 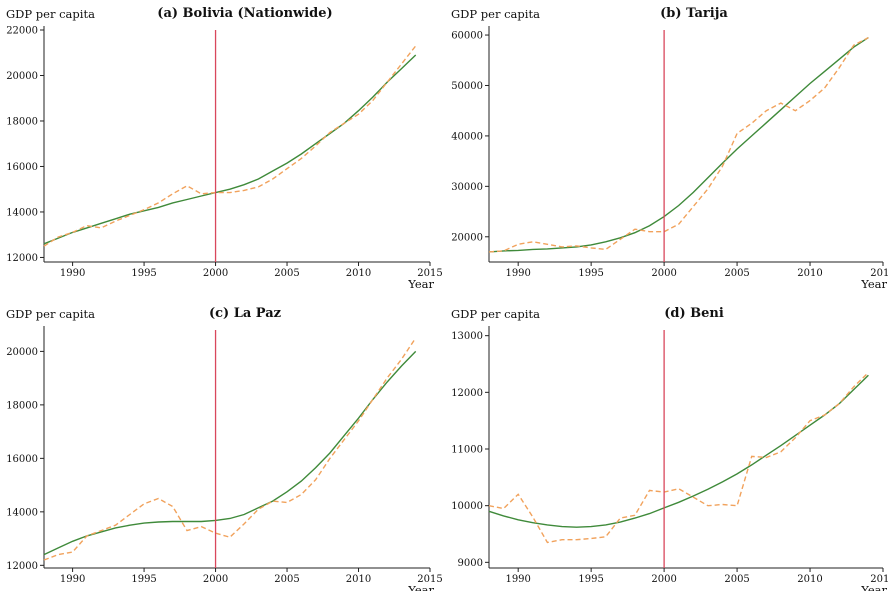 What do you see at coordinates (470, 563) in the screenshot?
I see `y-tick-label: 9000` at bounding box center [470, 563].